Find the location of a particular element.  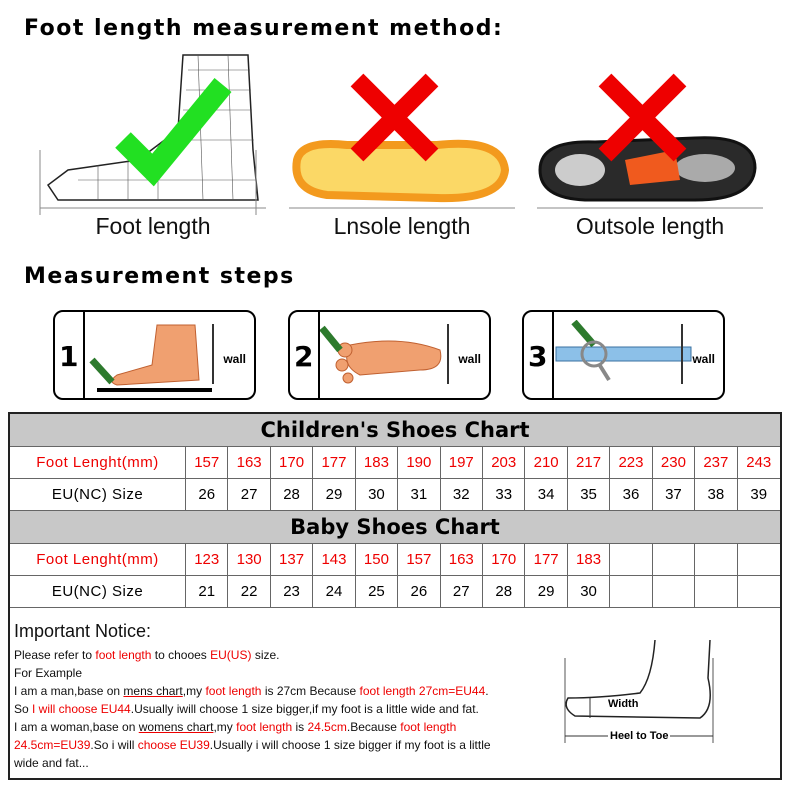

method-label: Foot length is located at coordinates (153, 226).